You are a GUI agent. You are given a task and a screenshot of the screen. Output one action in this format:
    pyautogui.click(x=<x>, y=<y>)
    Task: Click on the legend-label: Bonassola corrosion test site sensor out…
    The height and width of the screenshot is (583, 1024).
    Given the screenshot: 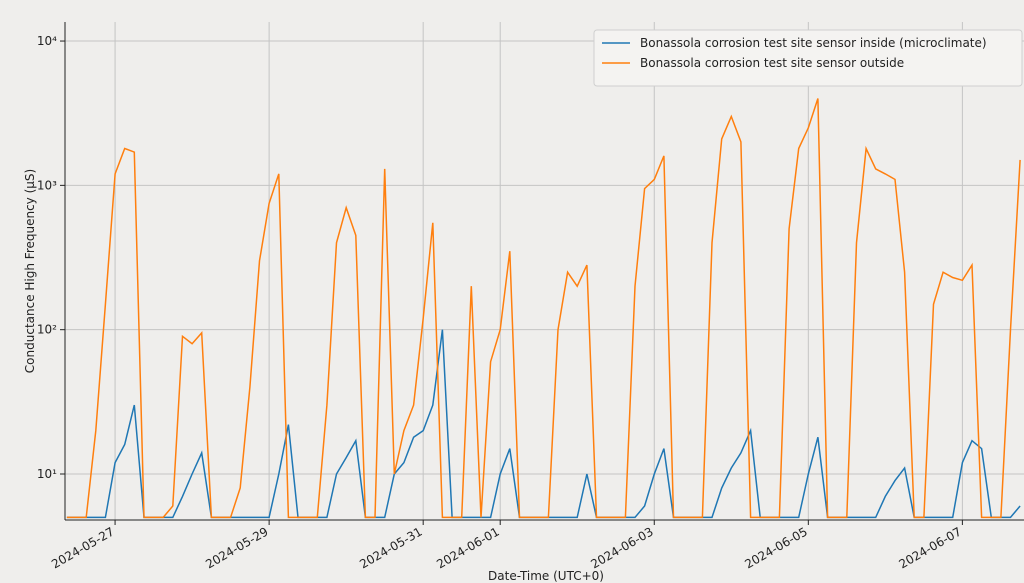 What is the action you would take?
    pyautogui.click(x=772, y=63)
    